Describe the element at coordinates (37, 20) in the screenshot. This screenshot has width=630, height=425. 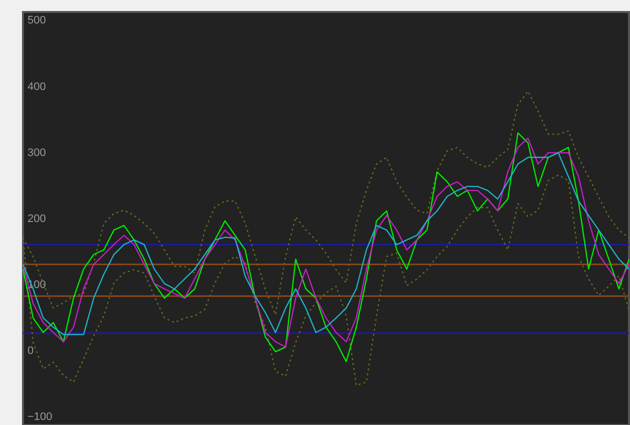
I see `y-tick-label: 500` at that location.